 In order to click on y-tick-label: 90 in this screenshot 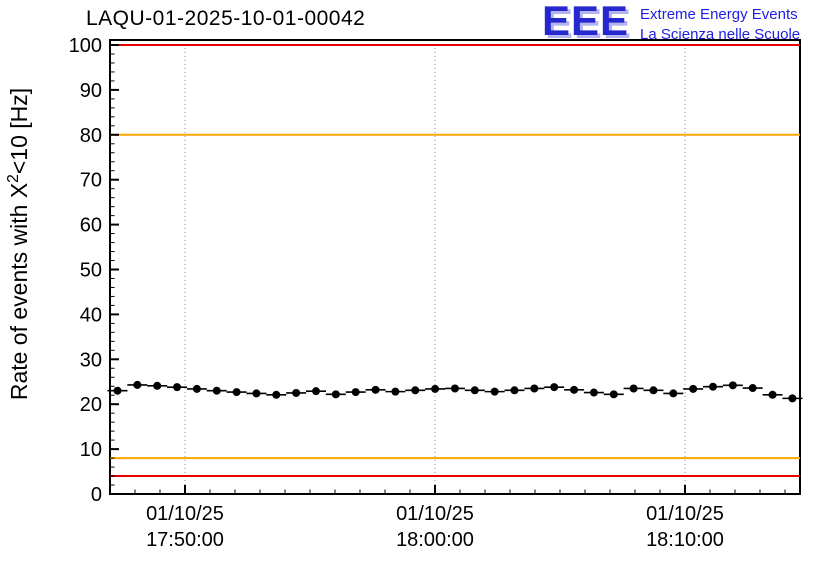, I will do `click(91, 91)`.